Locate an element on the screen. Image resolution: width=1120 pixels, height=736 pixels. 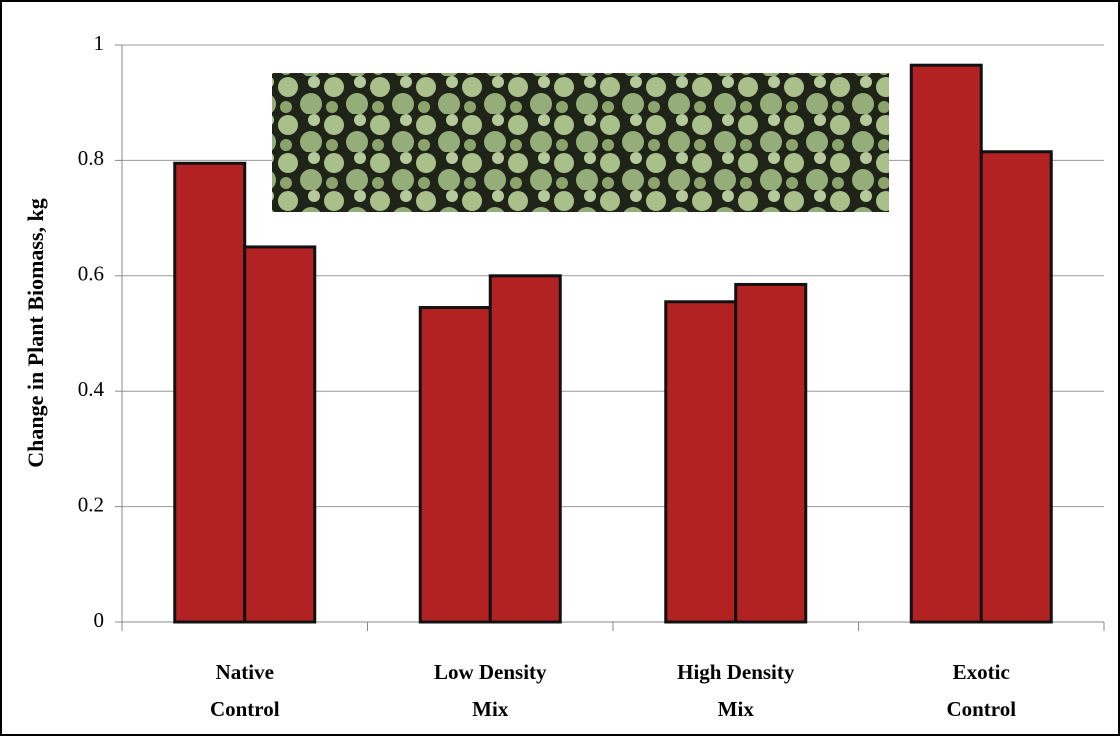
x-tick-label: Native is located at coordinates (245, 672).